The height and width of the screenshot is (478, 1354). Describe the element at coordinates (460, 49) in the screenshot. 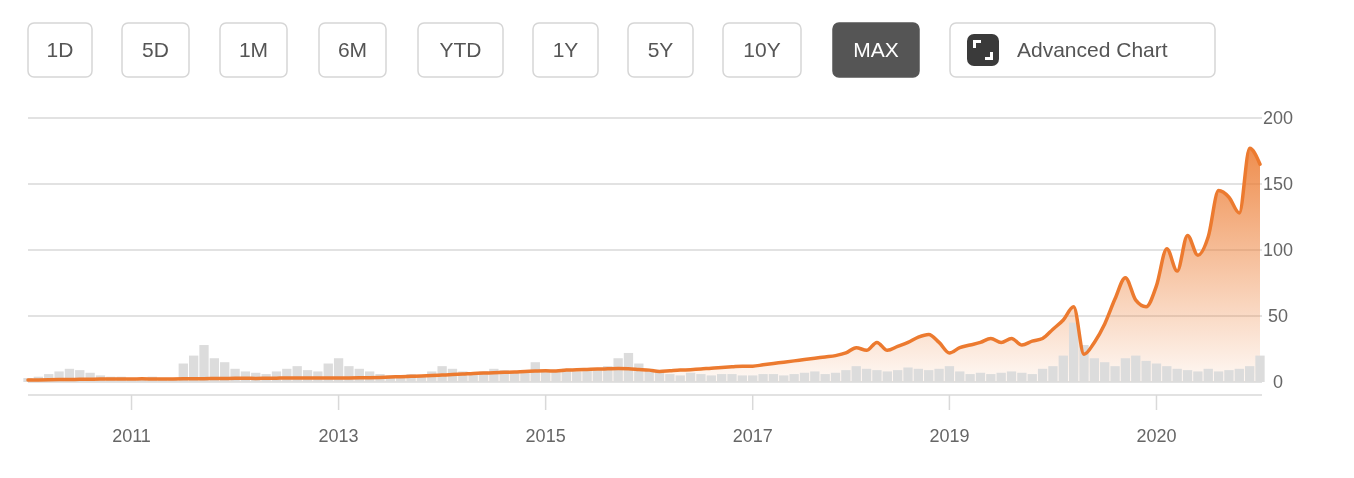

I see `text: YTD` at that location.